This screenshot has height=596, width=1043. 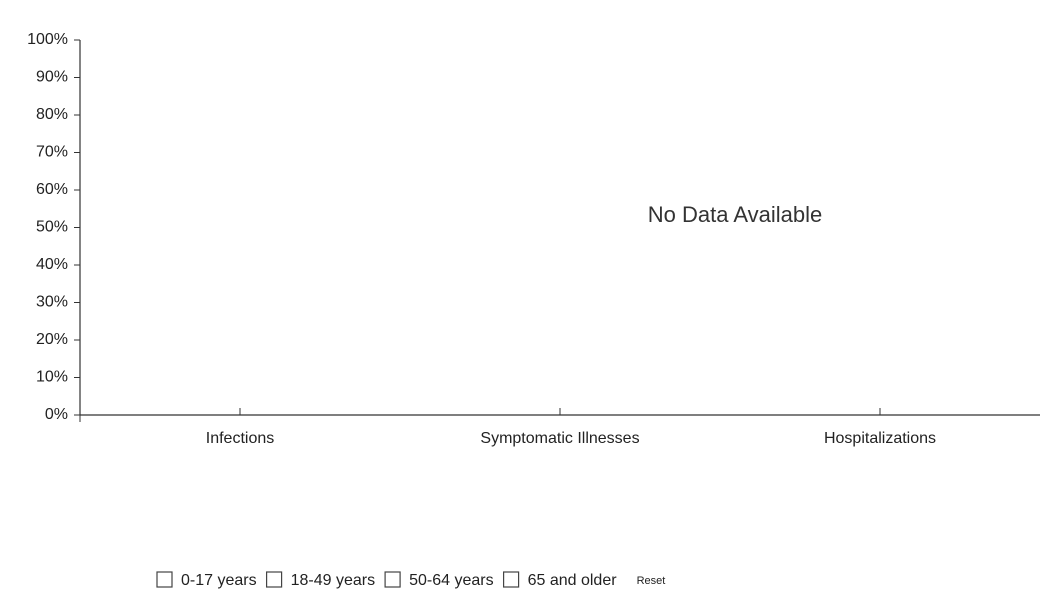 What do you see at coordinates (735, 214) in the screenshot?
I see `no-data-message: No Data Available` at bounding box center [735, 214].